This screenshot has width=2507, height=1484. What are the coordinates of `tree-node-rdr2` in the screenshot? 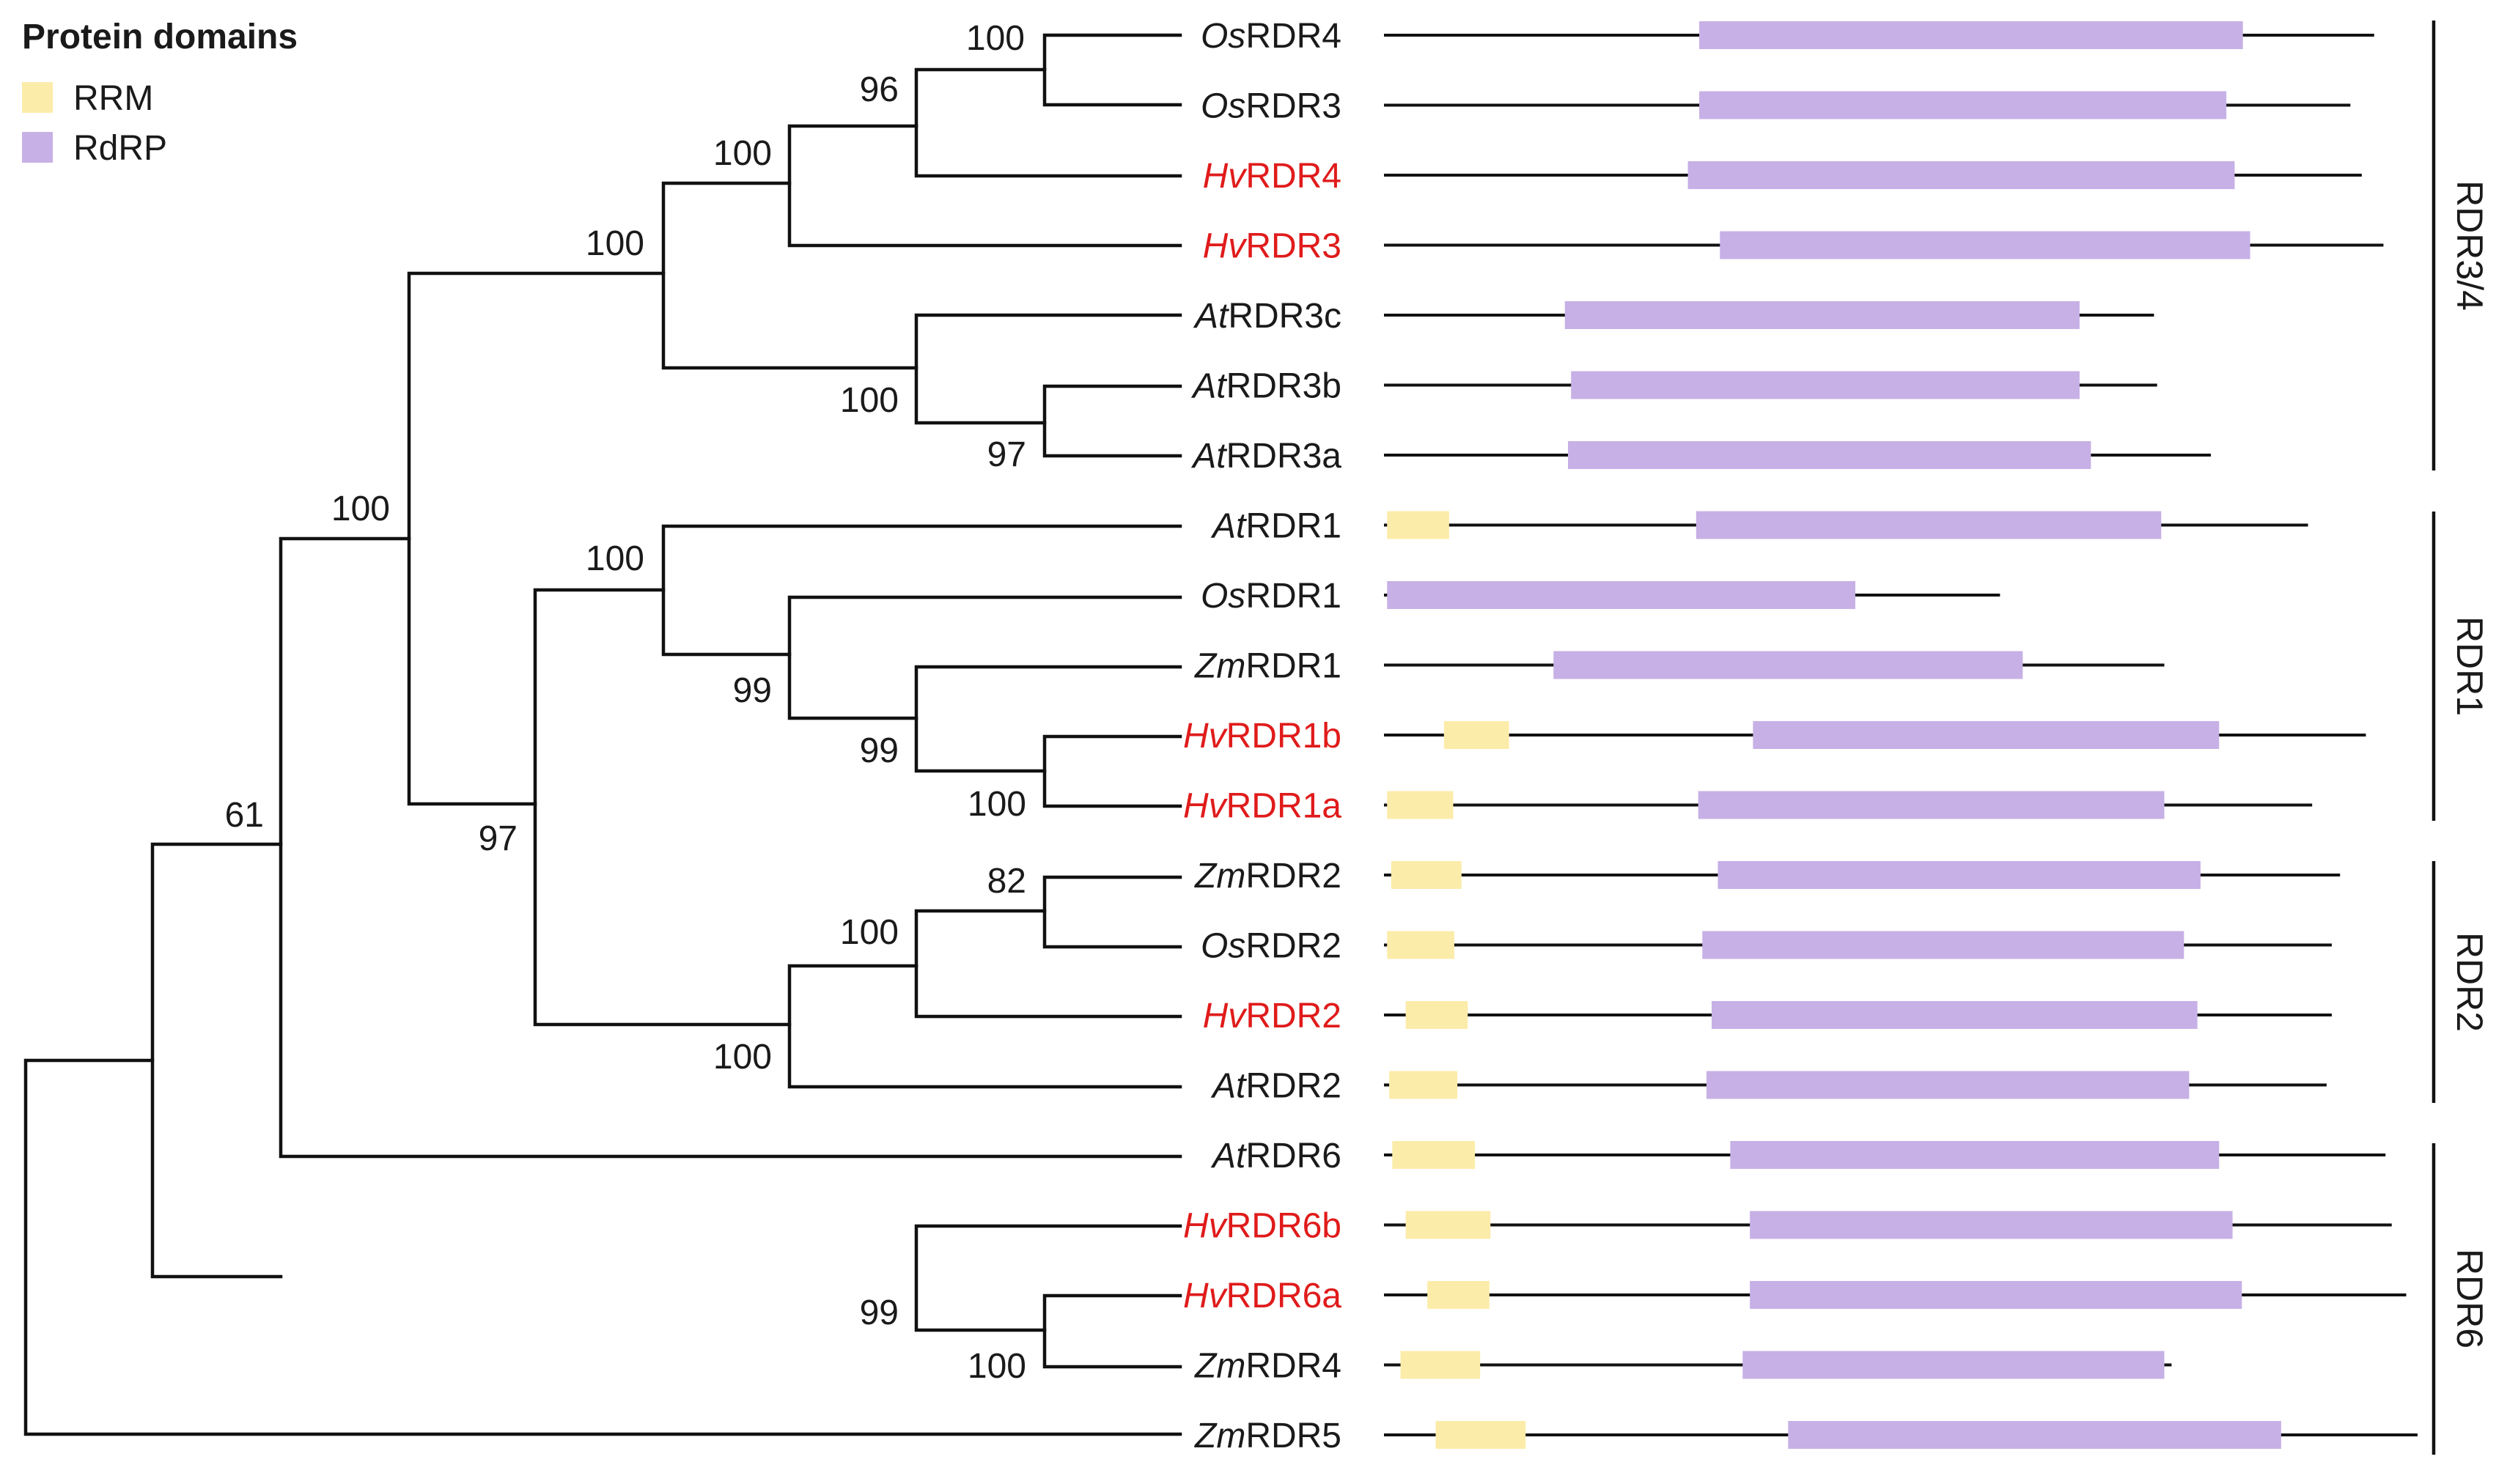 It's located at (984, 1027).